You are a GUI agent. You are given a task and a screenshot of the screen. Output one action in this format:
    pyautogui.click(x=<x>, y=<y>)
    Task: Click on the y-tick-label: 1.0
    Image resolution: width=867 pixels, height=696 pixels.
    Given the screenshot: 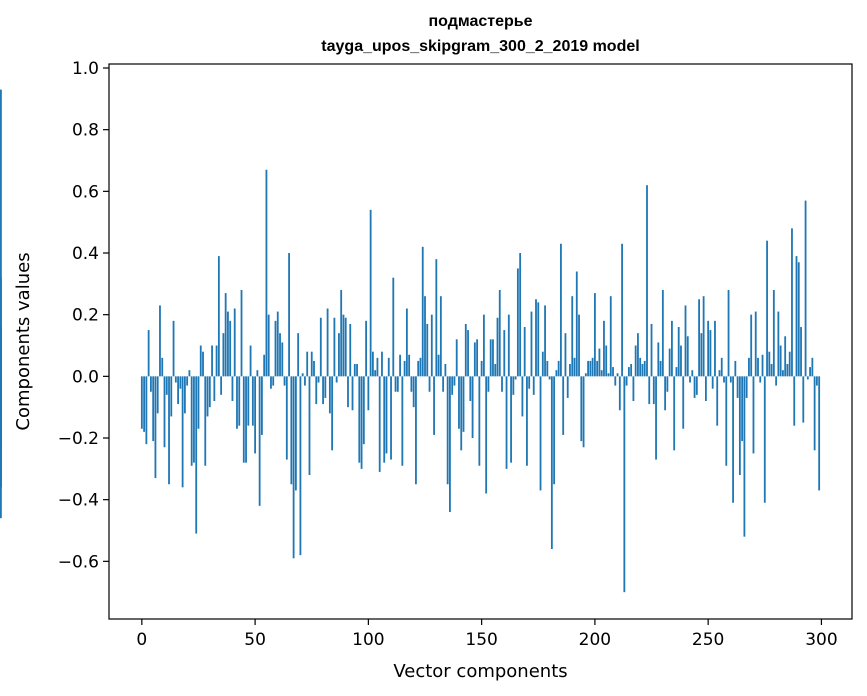 What is the action you would take?
    pyautogui.click(x=85, y=69)
    